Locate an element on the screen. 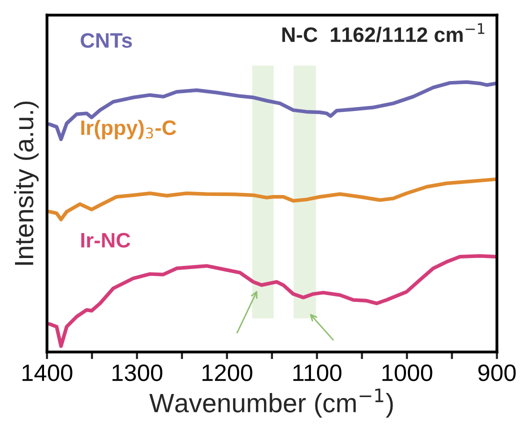  x-tick-label: 1200 is located at coordinates (227, 373).